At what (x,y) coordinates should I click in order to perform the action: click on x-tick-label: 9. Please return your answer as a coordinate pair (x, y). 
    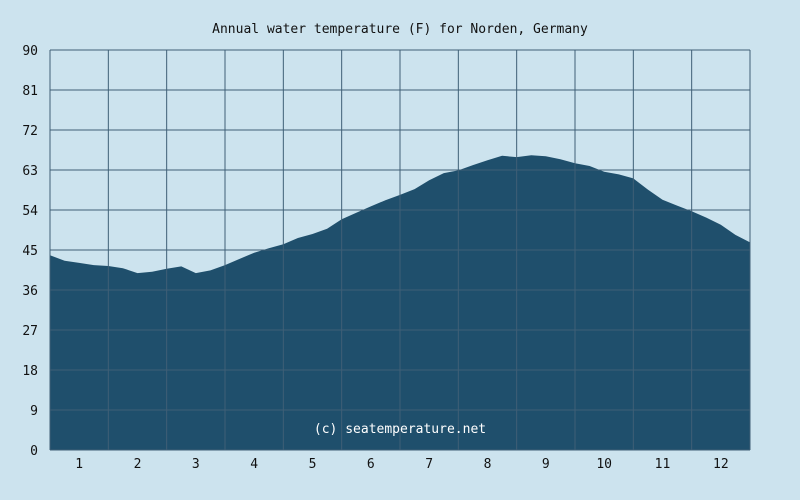
    Looking at the image, I should click on (546, 464).